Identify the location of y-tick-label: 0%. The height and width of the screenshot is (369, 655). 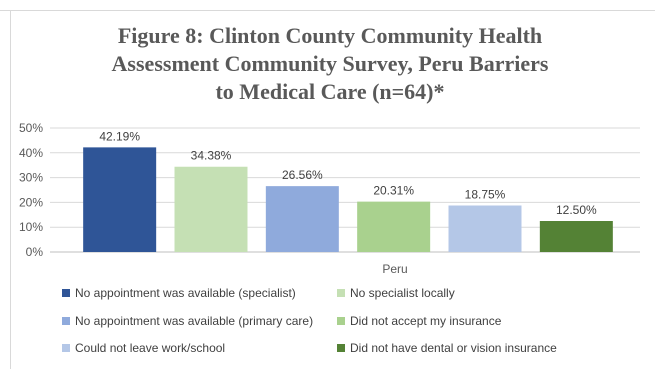
(35, 252).